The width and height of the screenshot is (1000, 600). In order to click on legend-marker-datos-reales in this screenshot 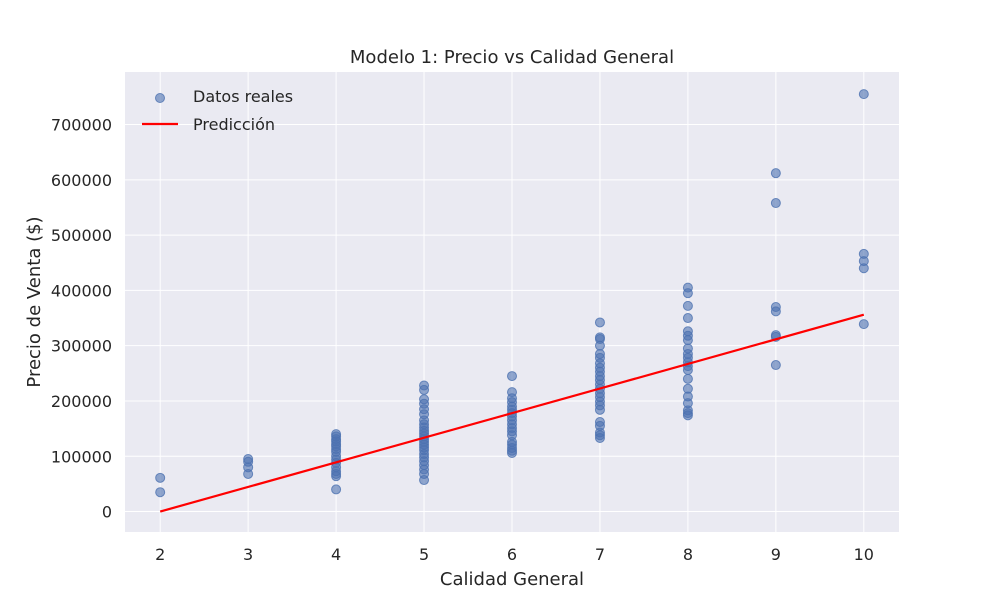, I will do `click(160, 98)`.